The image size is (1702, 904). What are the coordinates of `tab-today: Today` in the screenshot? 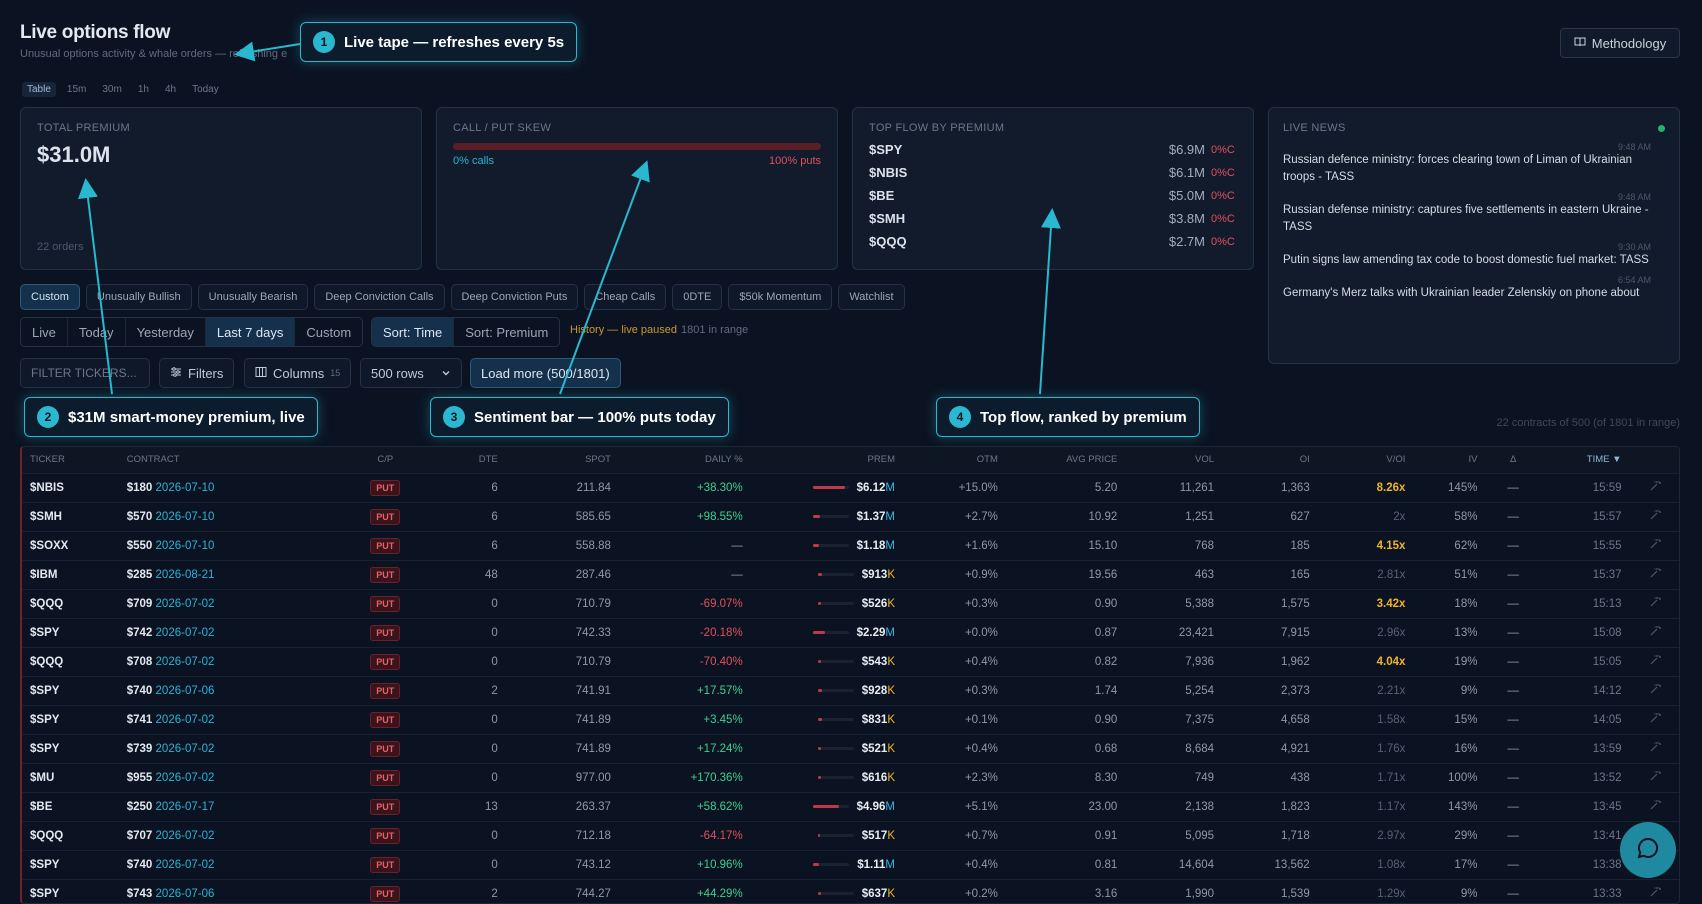 It's located at (205, 89).